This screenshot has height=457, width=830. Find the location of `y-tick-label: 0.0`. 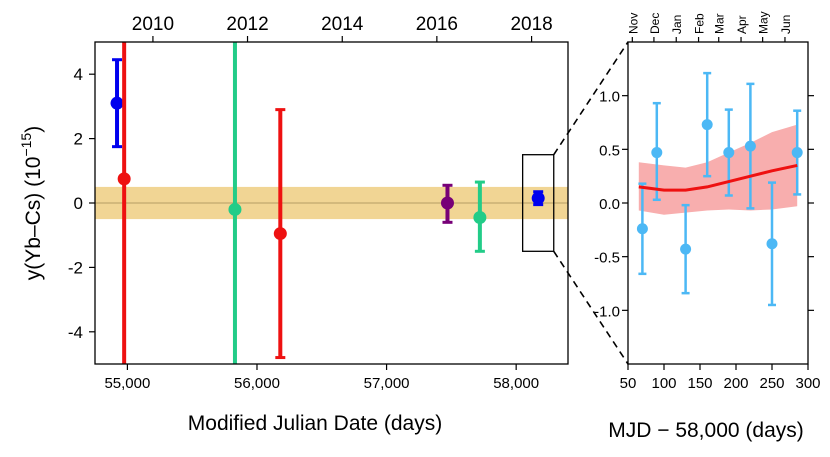

y-tick-label: 0.0 is located at coordinates (609, 204).